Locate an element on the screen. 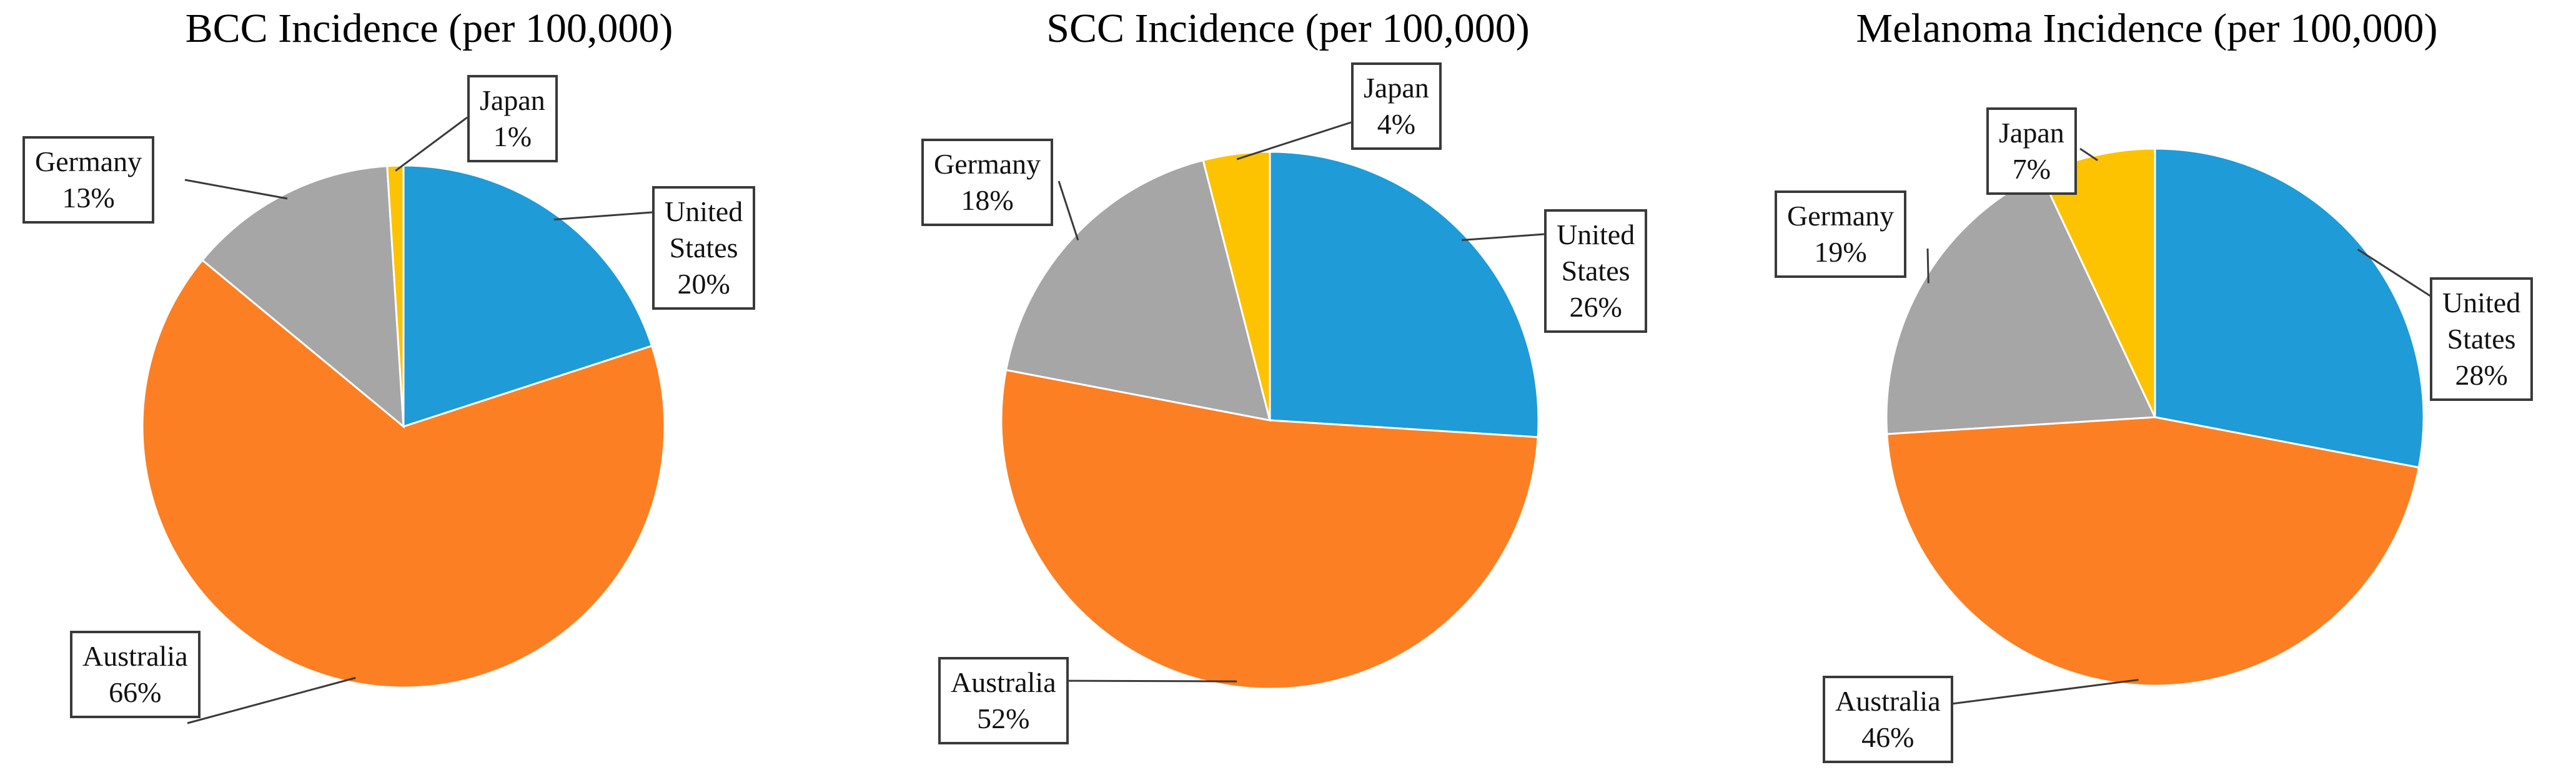 The height and width of the screenshot is (780, 2576). data-label-percent: 26% is located at coordinates (1595, 307).